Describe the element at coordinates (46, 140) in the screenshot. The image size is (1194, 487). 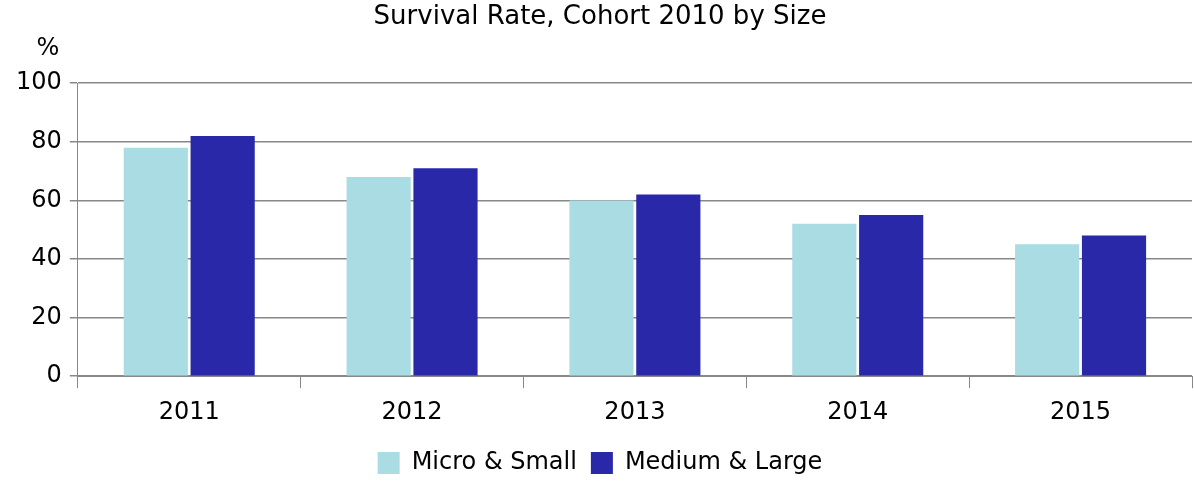
I see `y-tick-label: 80` at that location.